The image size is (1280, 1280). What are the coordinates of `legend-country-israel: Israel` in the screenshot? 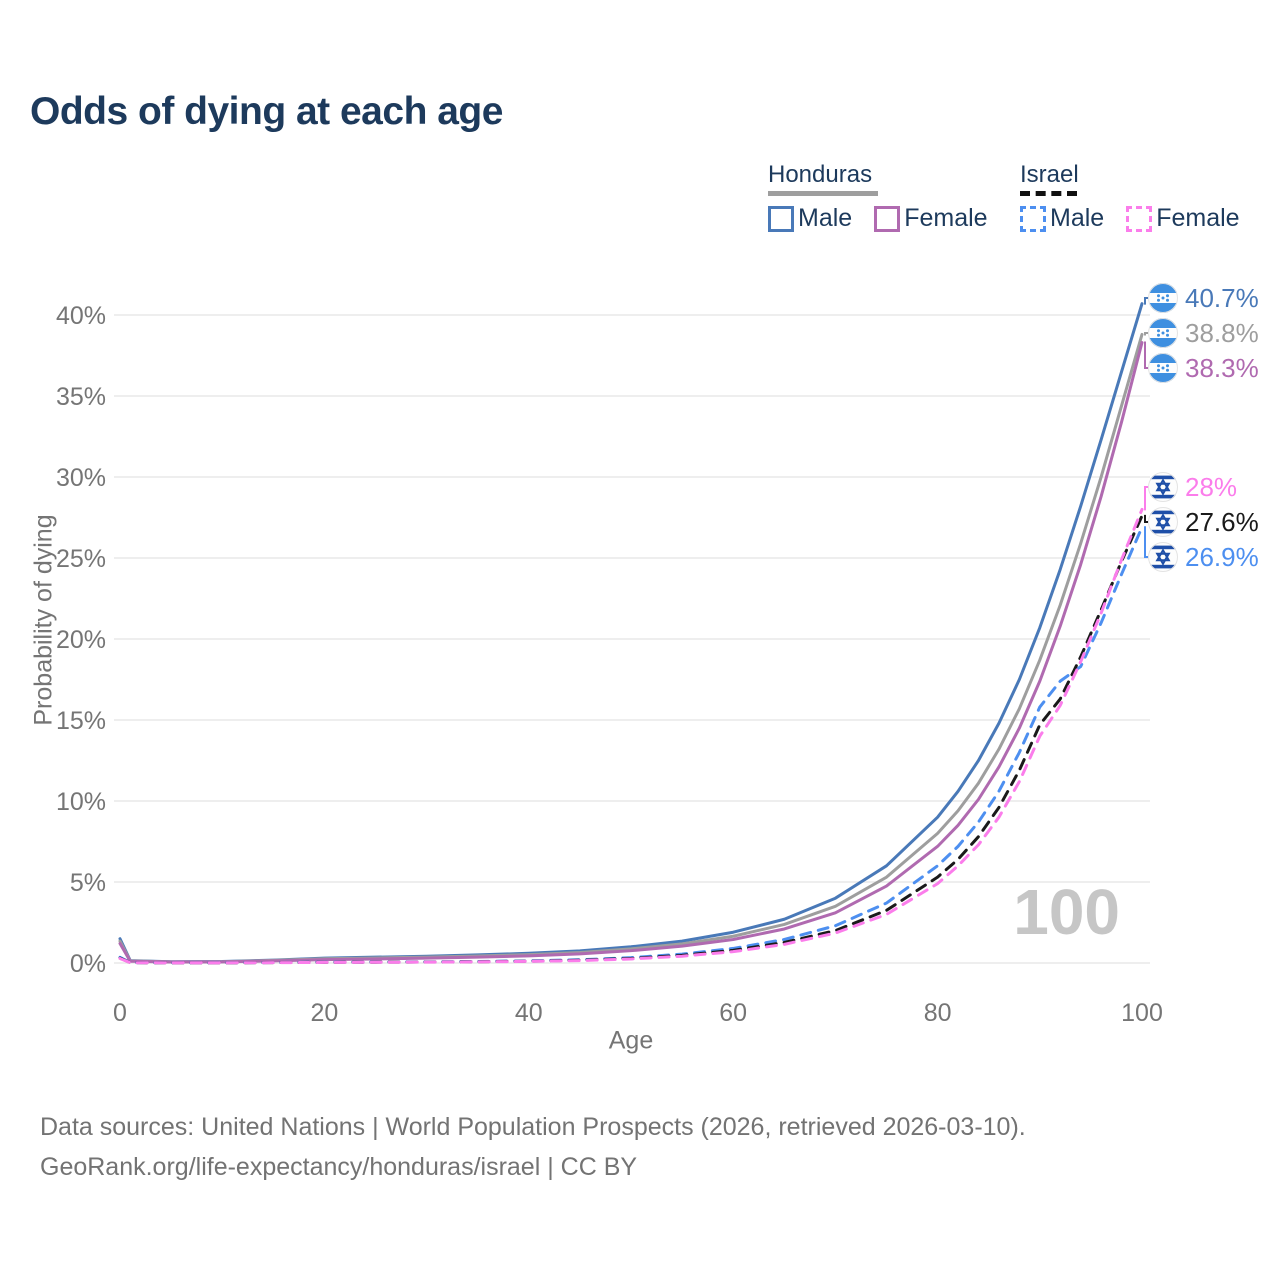 It's located at (1049, 174).